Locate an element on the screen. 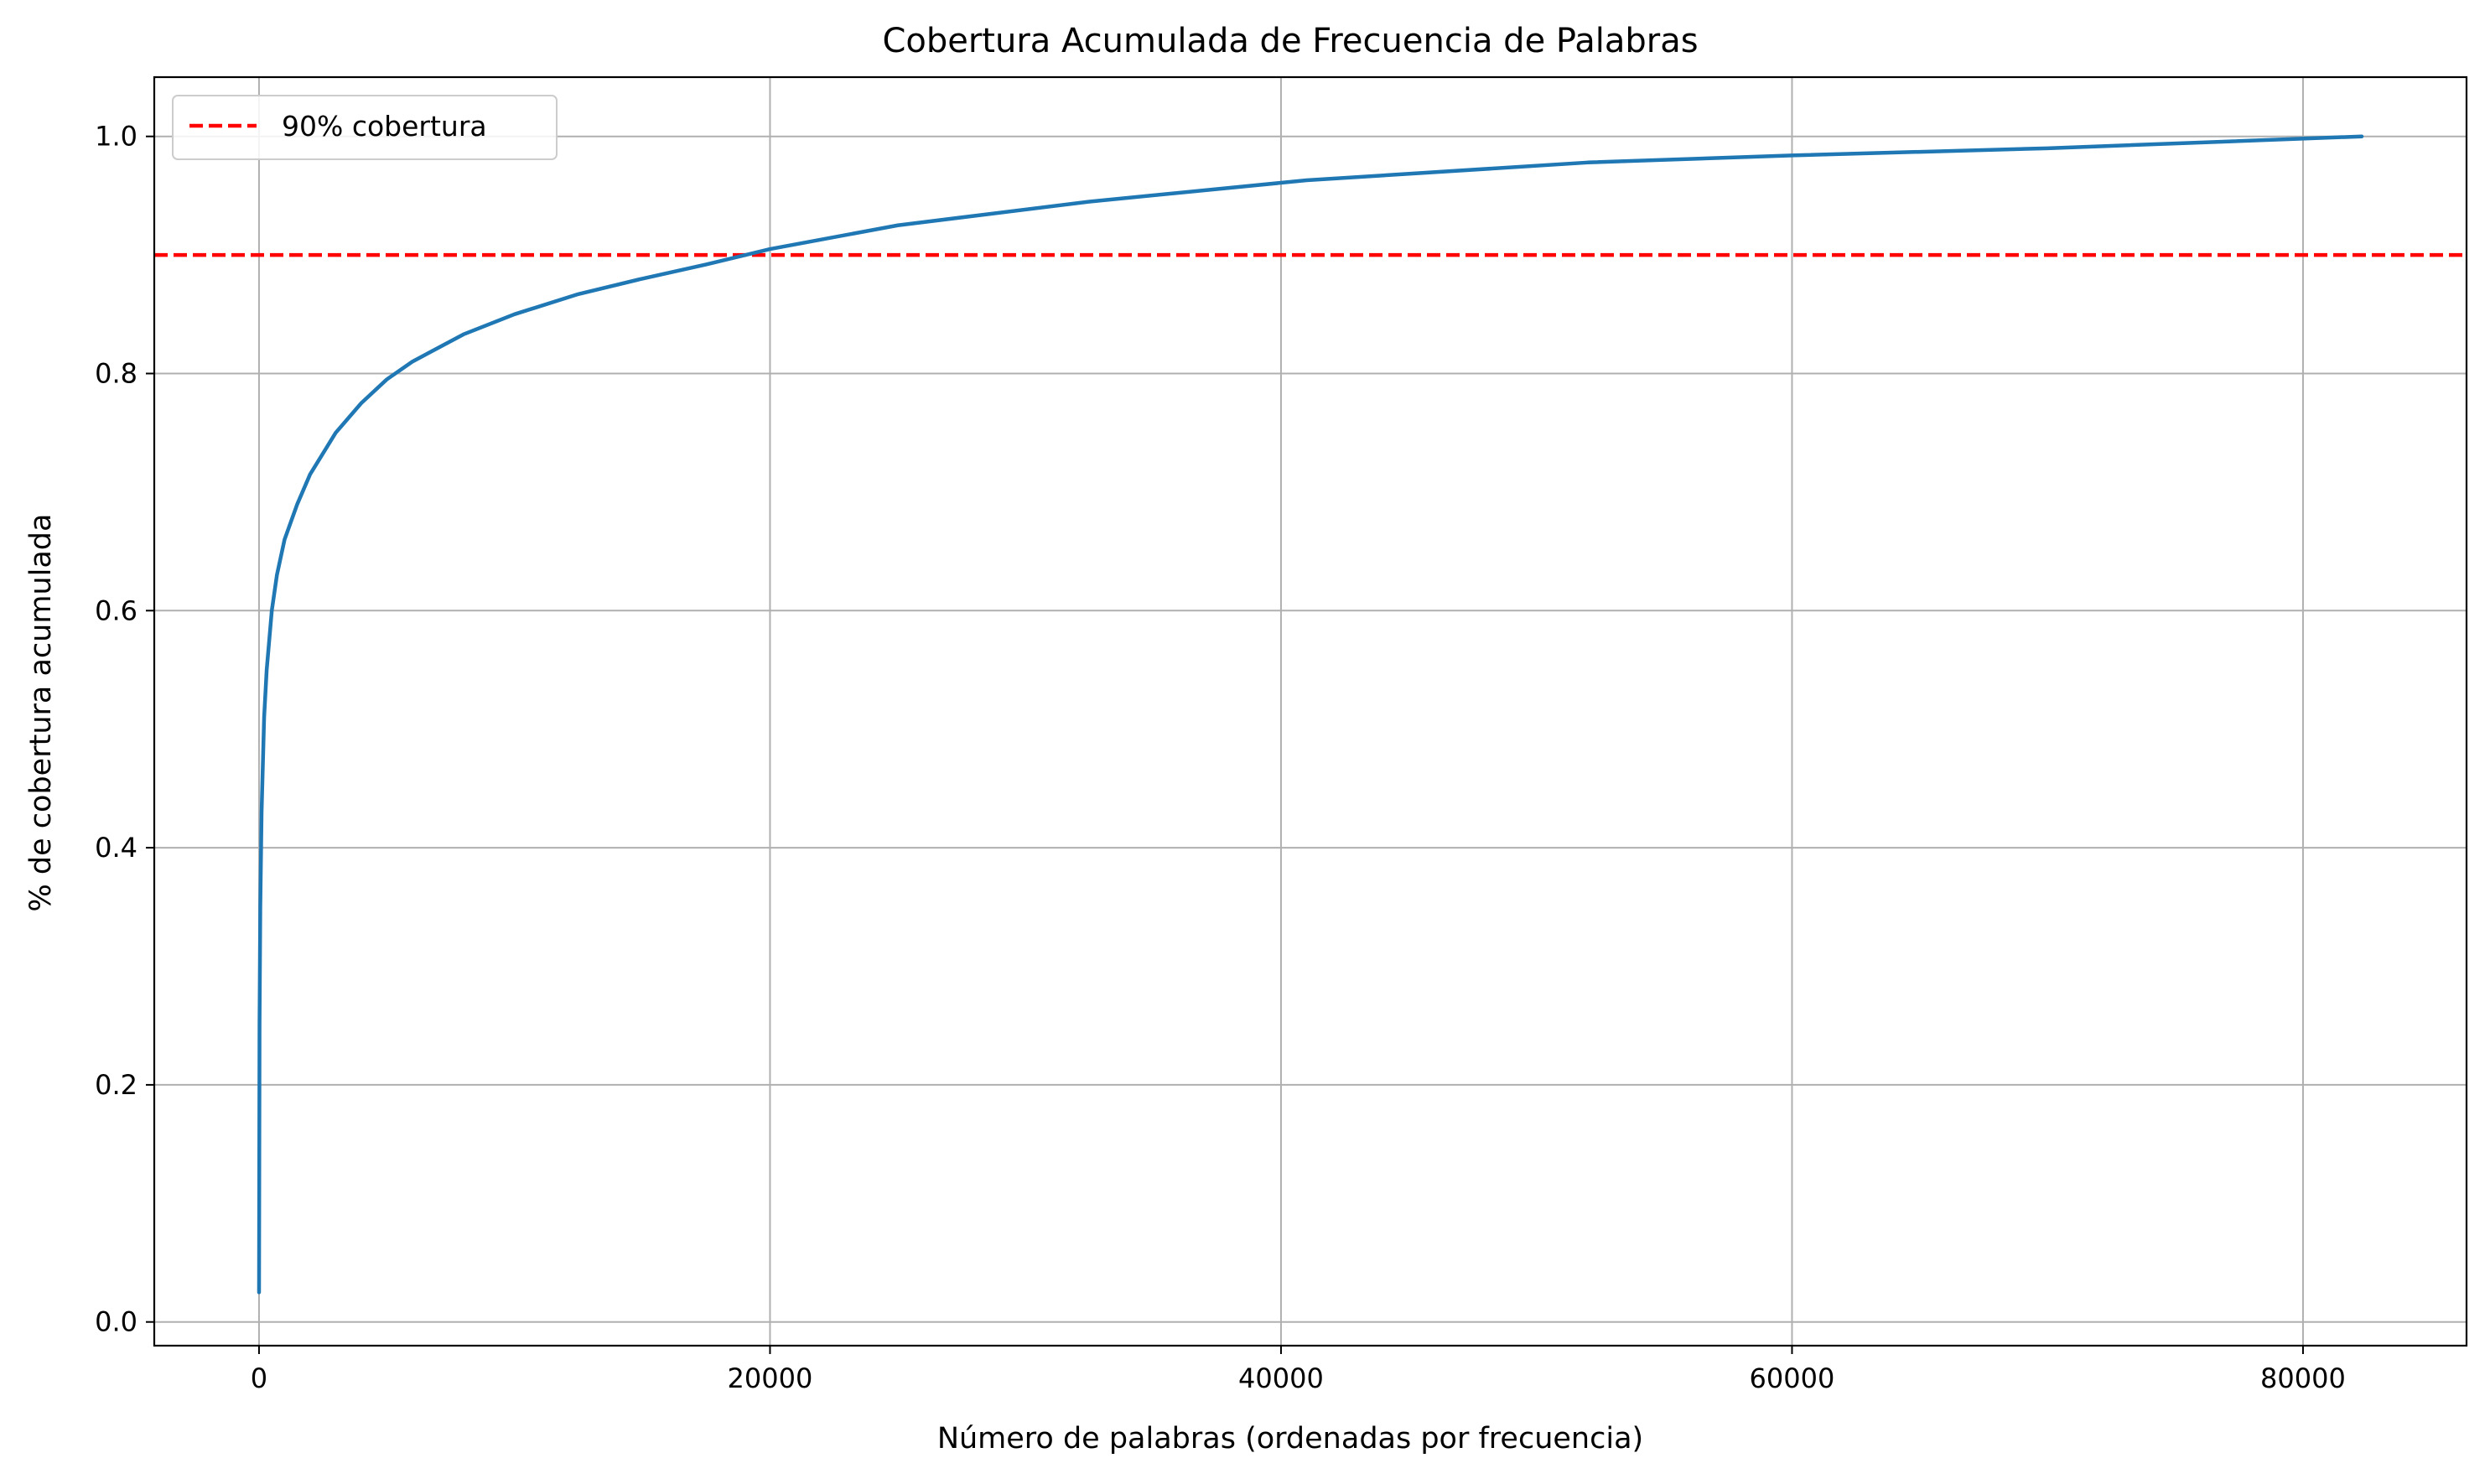 Image resolution: width=2490 pixels, height=1484 pixels. x-tick-label: 60000 is located at coordinates (1792, 1378).